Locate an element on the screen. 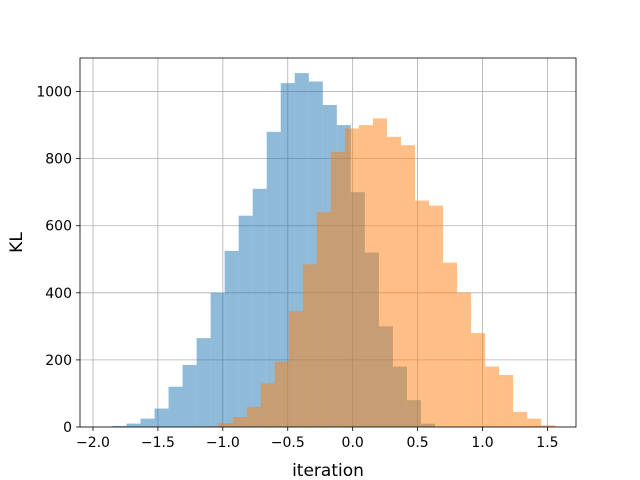  x-tick-label: −1.5 is located at coordinates (158, 443).